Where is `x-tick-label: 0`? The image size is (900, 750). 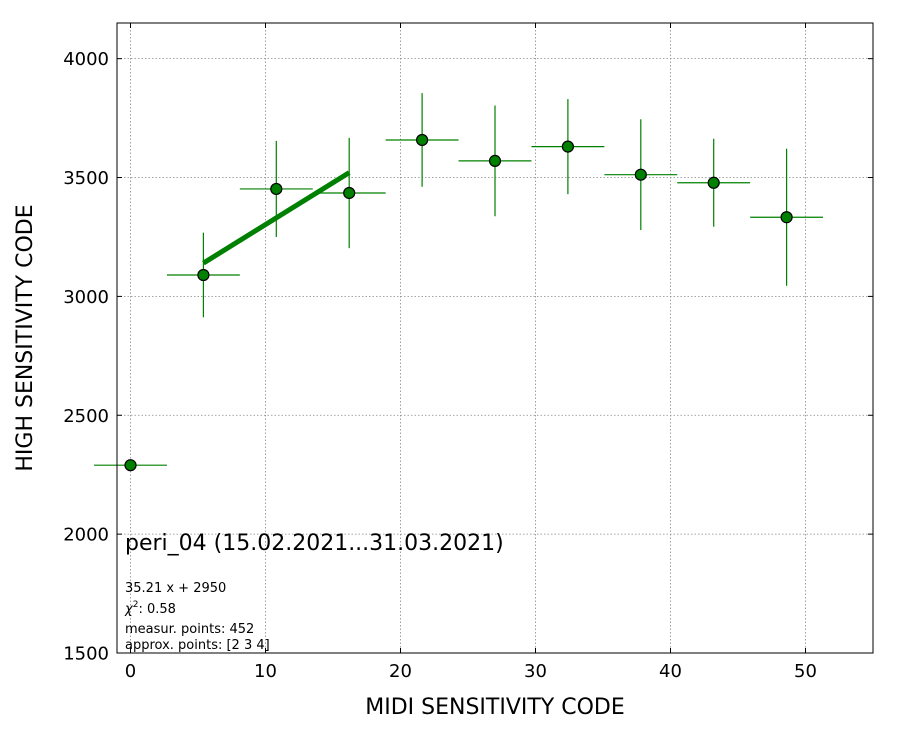 x-tick-label: 0 is located at coordinates (130, 671).